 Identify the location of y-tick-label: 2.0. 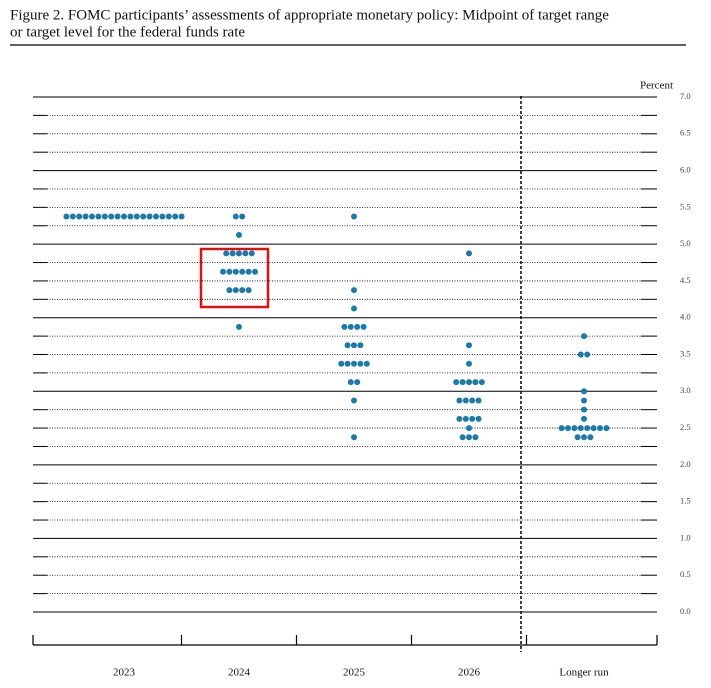
(685, 464).